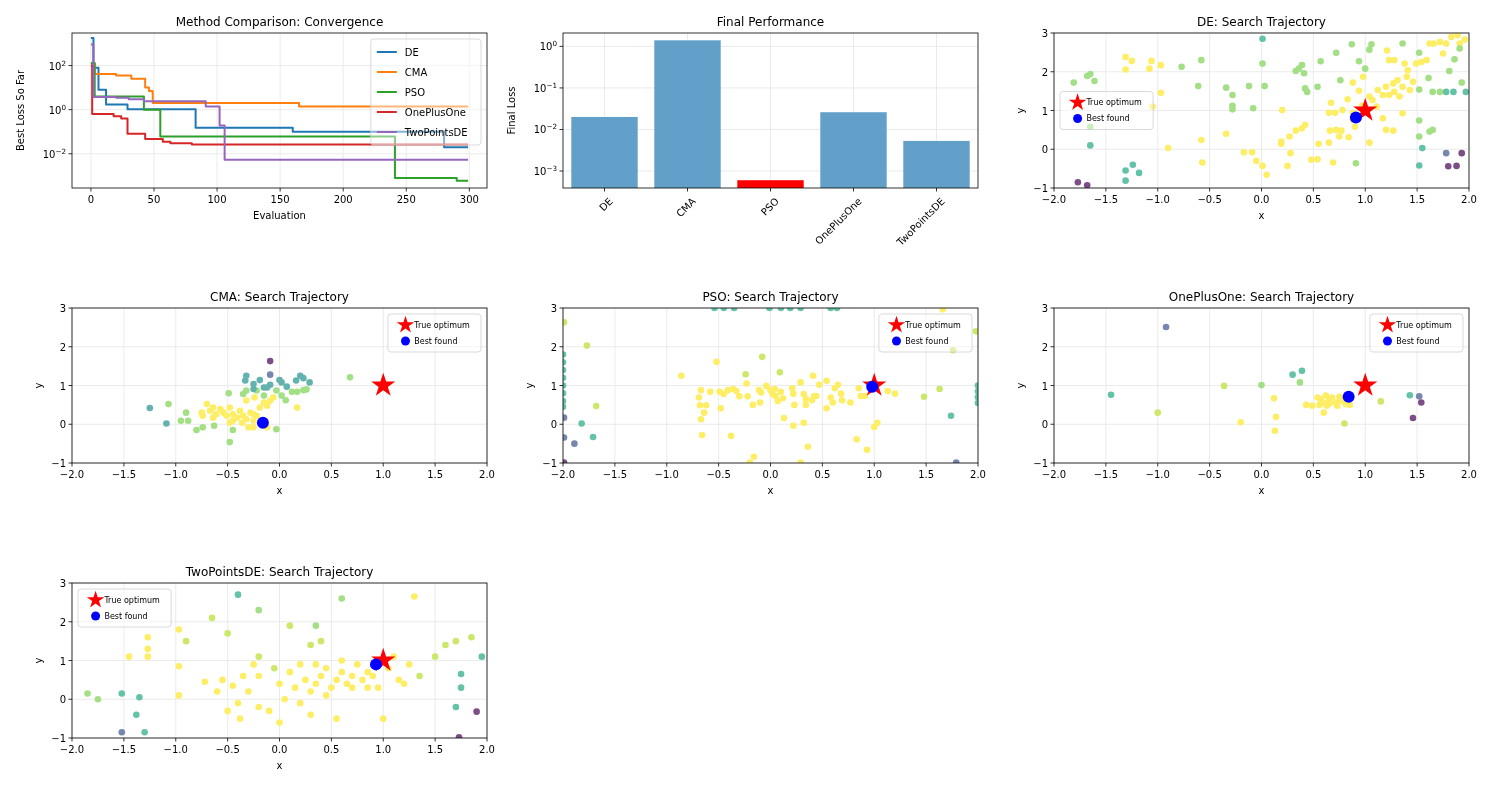  I want to click on y-axis-title: Final Loss, so click(511, 110).